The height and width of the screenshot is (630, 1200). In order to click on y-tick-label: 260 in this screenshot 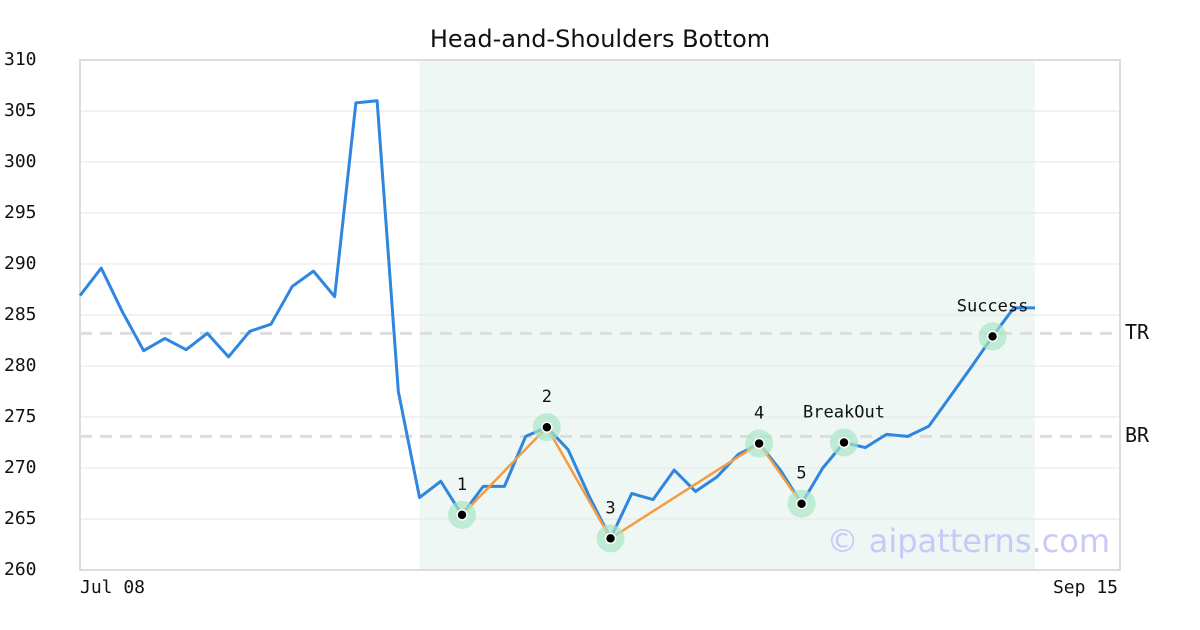, I will do `click(20, 569)`.